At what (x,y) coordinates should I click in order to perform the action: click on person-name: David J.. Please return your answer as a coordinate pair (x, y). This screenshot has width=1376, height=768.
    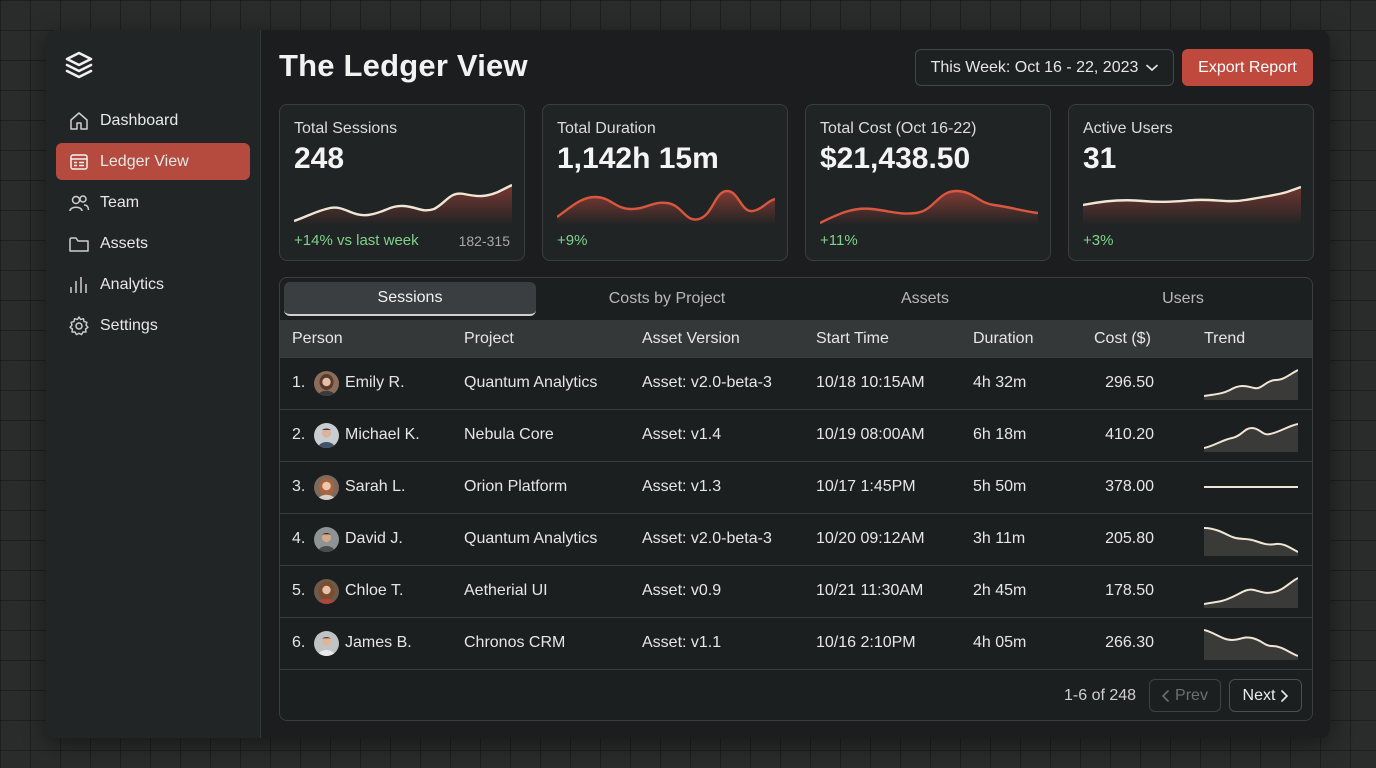
    Looking at the image, I should click on (374, 538).